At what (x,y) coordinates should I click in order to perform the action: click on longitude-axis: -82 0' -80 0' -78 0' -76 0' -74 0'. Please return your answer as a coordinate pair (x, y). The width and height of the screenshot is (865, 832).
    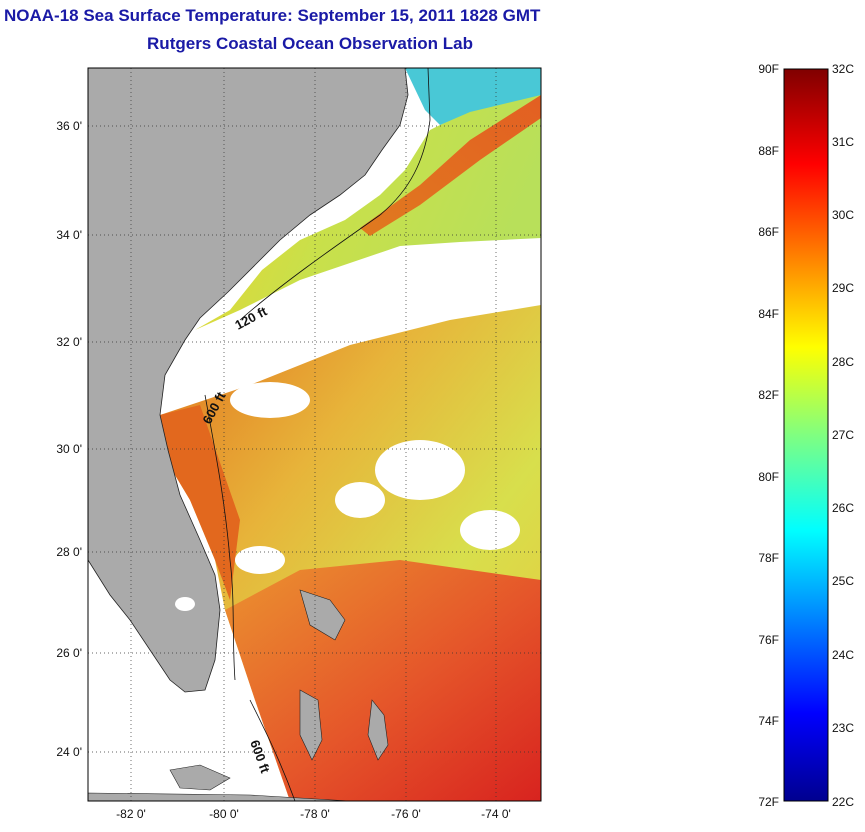
    Looking at the image, I should click on (313, 814).